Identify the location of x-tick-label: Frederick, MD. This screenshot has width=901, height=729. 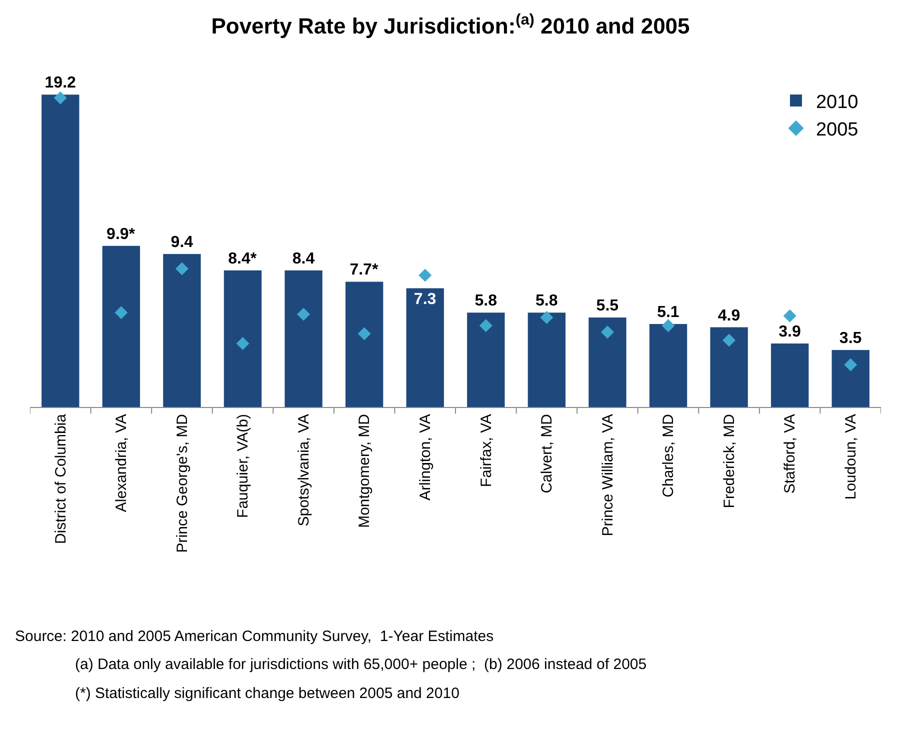
(729, 461).